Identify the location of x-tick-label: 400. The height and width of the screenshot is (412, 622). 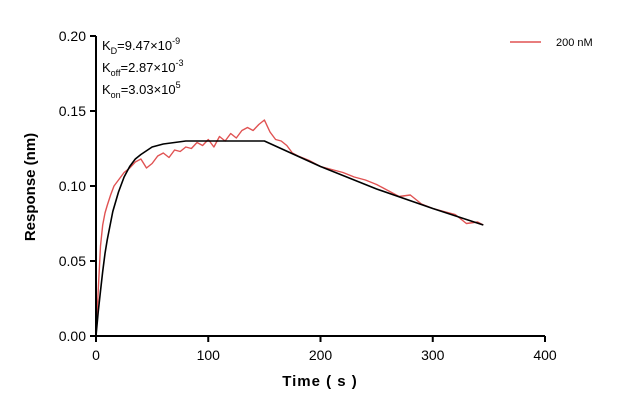
(545, 355).